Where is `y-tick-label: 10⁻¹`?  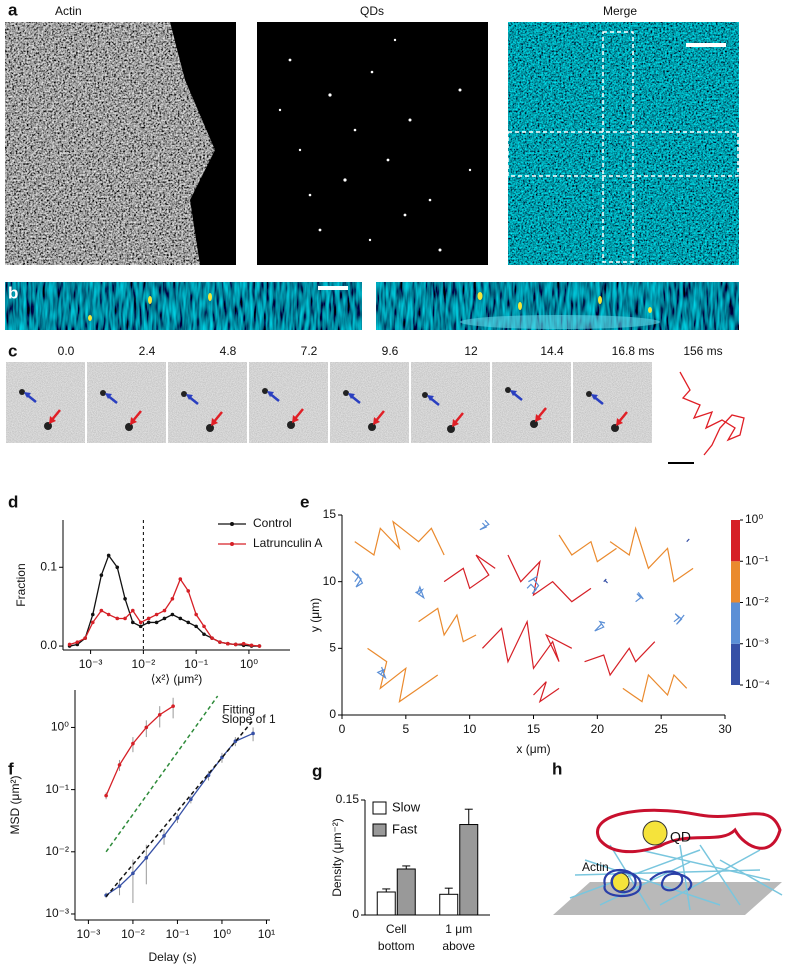
y-tick-label: 10⁻¹ is located at coordinates (57, 789).